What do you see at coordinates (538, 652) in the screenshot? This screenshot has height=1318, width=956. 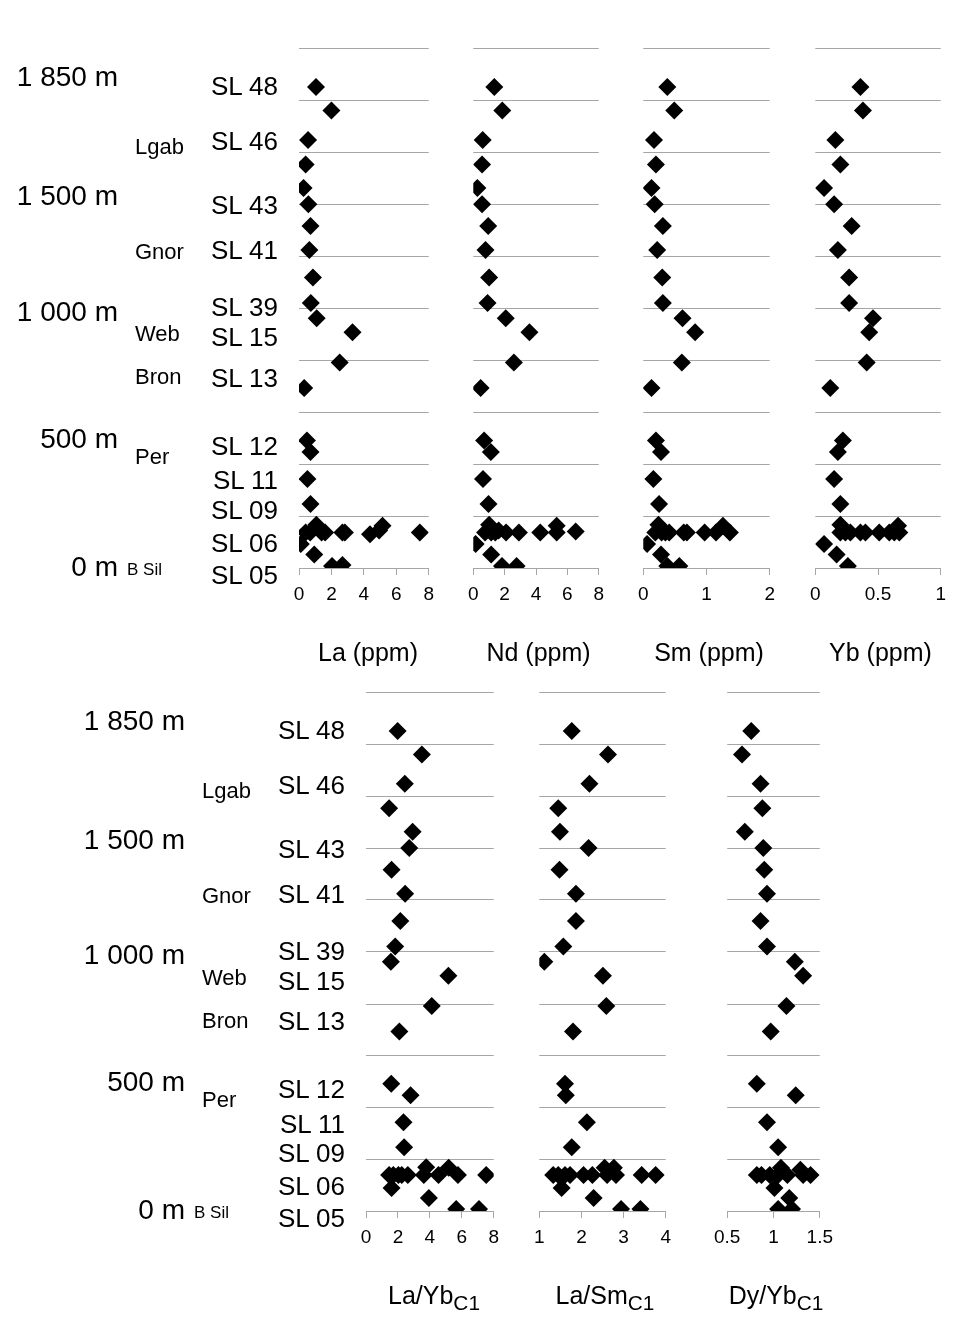 I see `x-axis-title: Nd (ppm)` at bounding box center [538, 652].